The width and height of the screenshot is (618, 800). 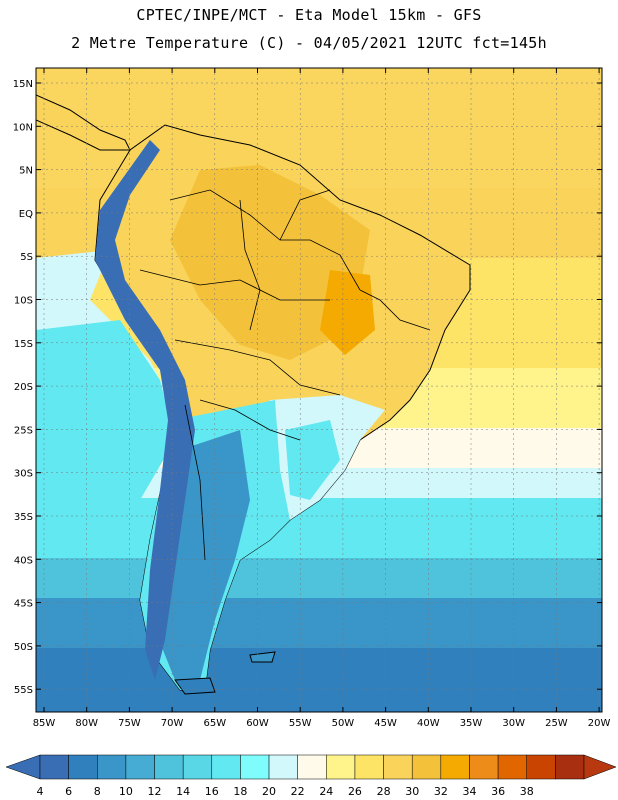 What do you see at coordinates (355, 791) in the screenshot?
I see `colorbar-label: 26` at bounding box center [355, 791].